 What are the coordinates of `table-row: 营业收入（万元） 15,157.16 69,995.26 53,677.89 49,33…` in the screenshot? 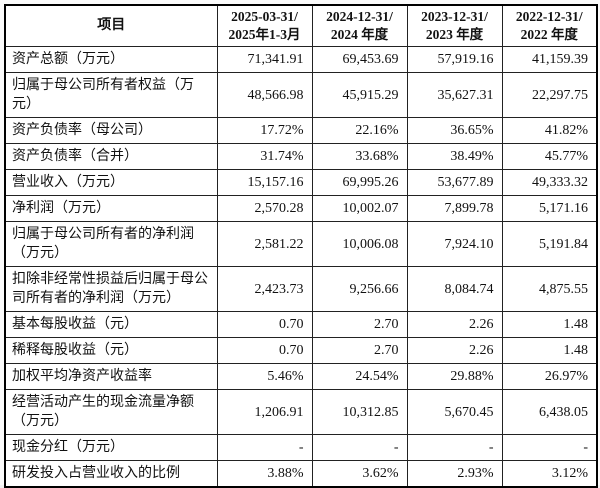 It's located at (301, 182).